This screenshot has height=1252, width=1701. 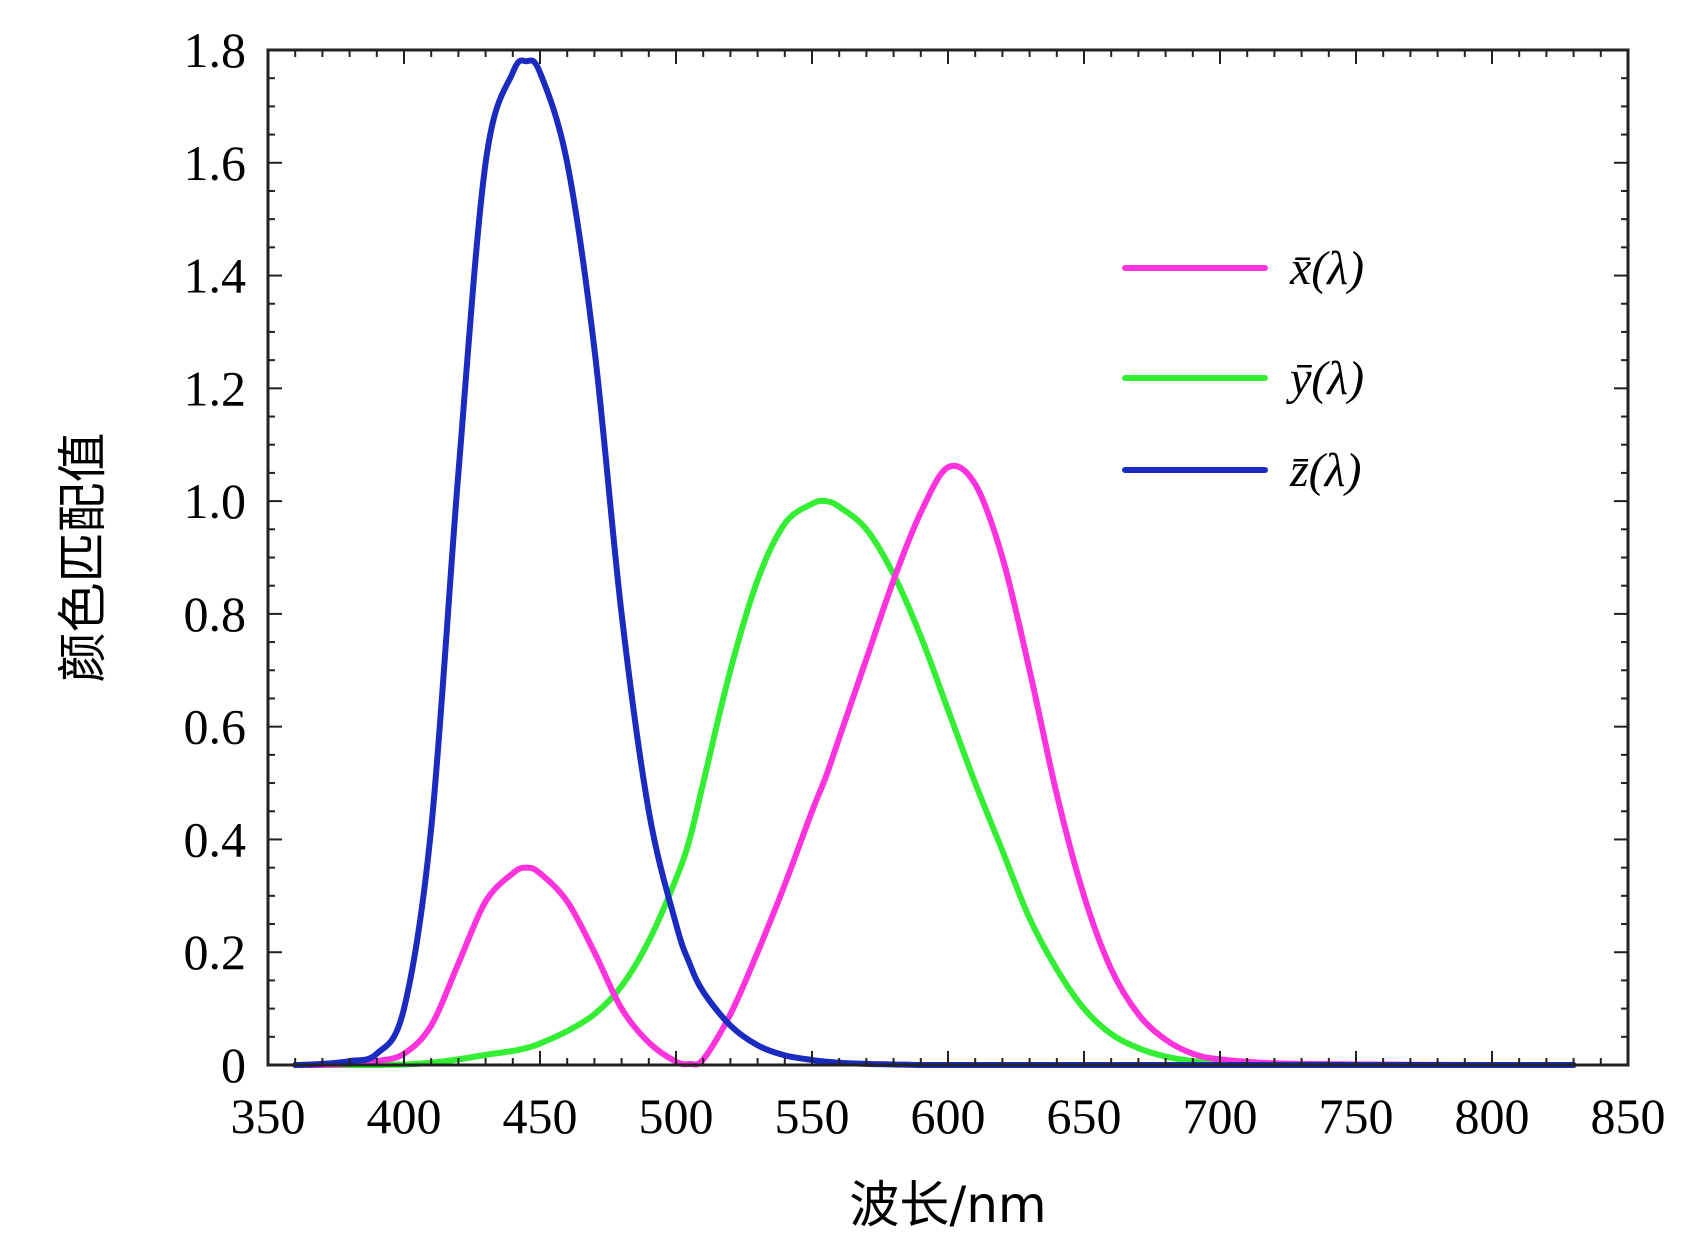 What do you see at coordinates (215, 952) in the screenshot?
I see `y-tick-label: 0.2` at bounding box center [215, 952].